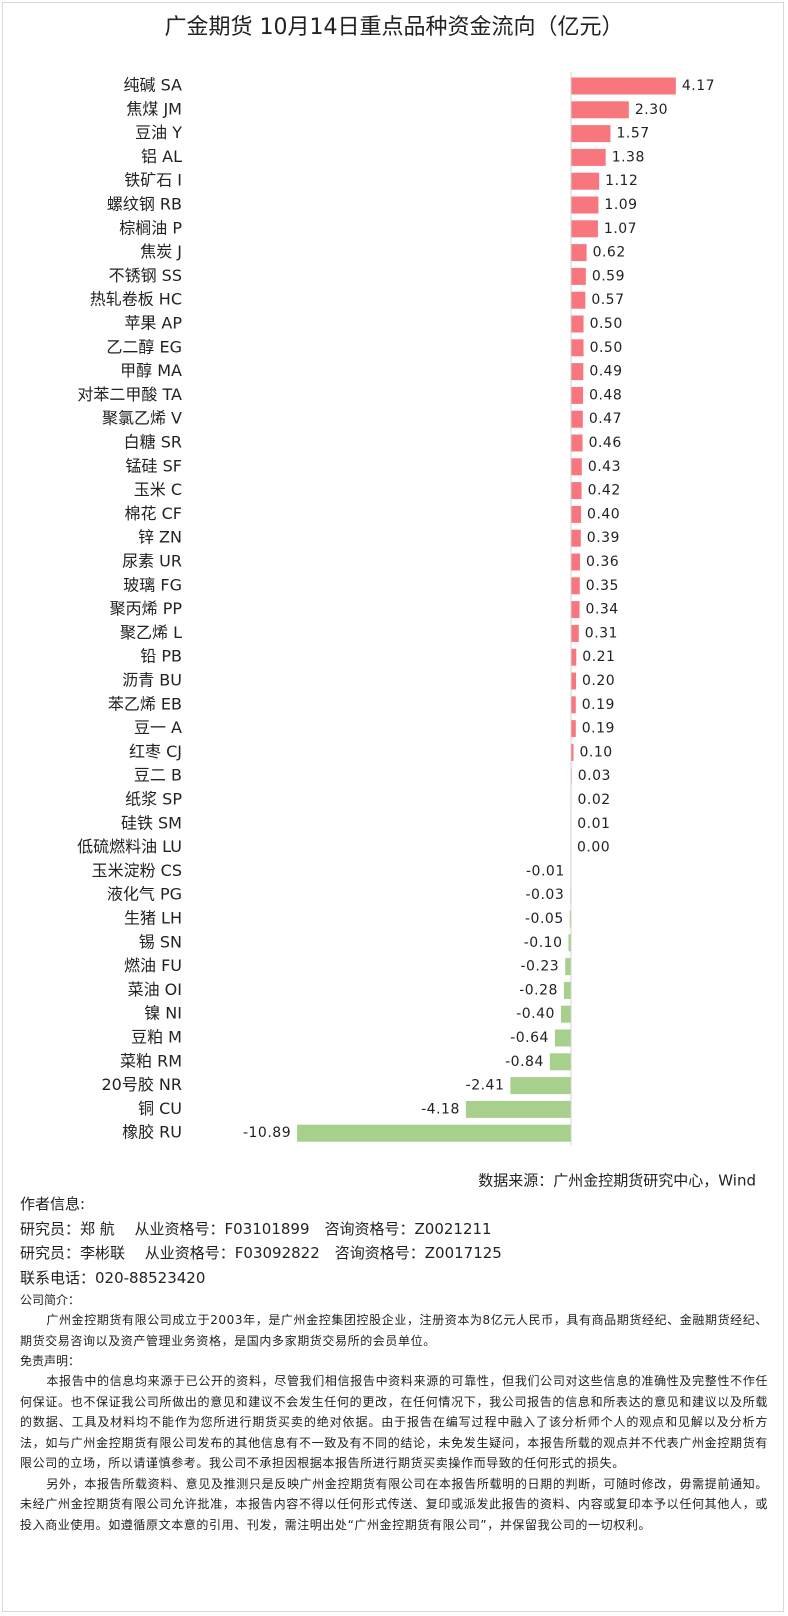  I want to click on category-label: 玉米 C, so click(158, 489).